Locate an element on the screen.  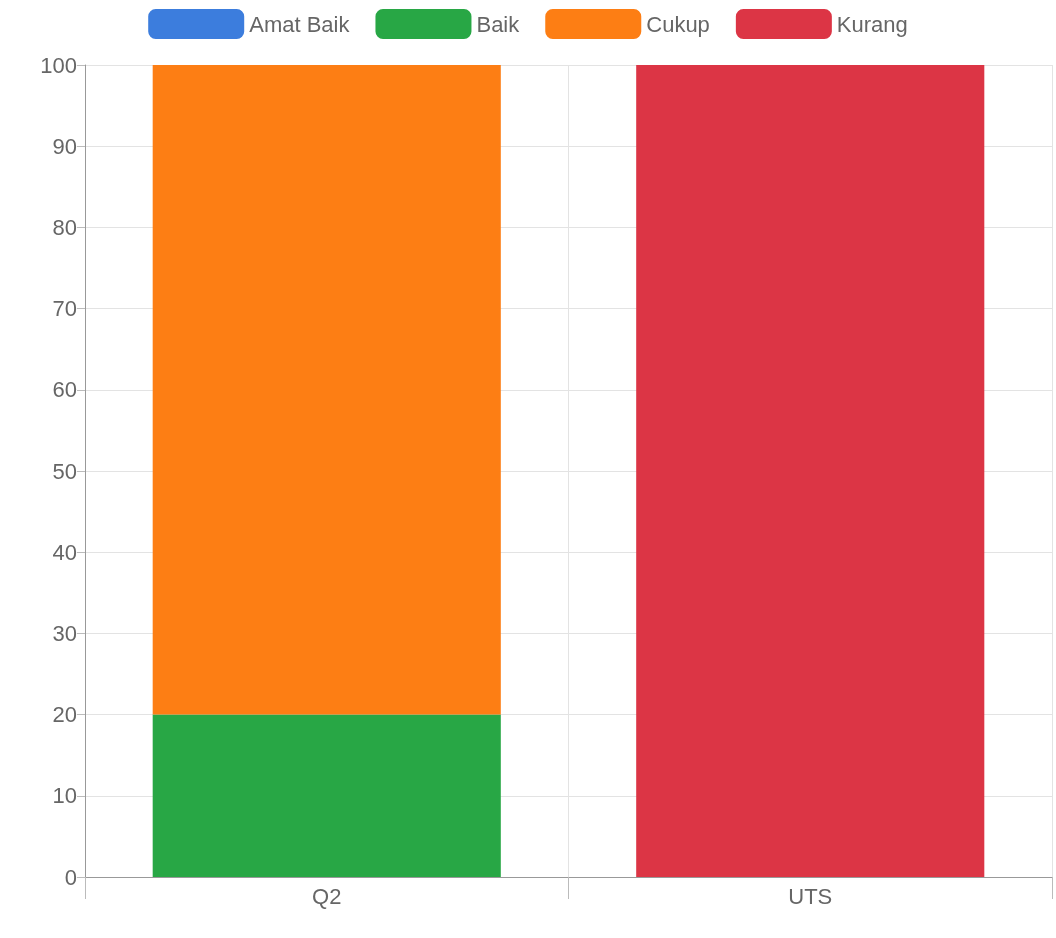
y-tick-label: 0 is located at coordinates (70, 877).